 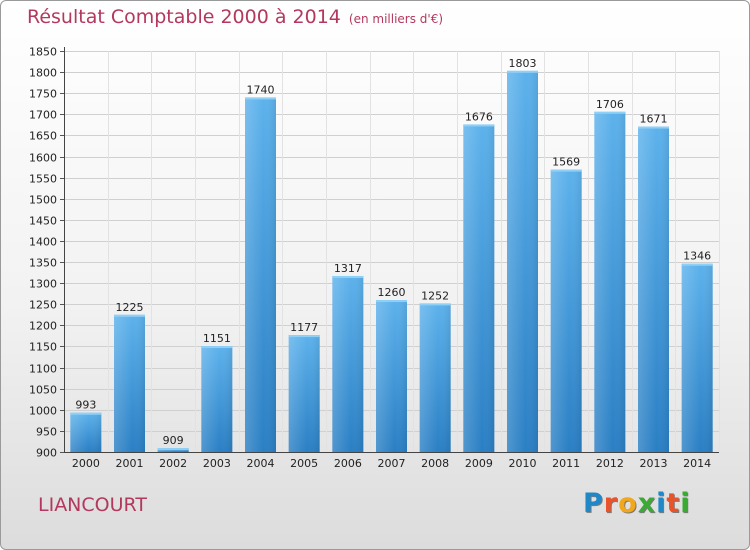 What do you see at coordinates (654, 119) in the screenshot?
I see `data-label: 1671` at bounding box center [654, 119].